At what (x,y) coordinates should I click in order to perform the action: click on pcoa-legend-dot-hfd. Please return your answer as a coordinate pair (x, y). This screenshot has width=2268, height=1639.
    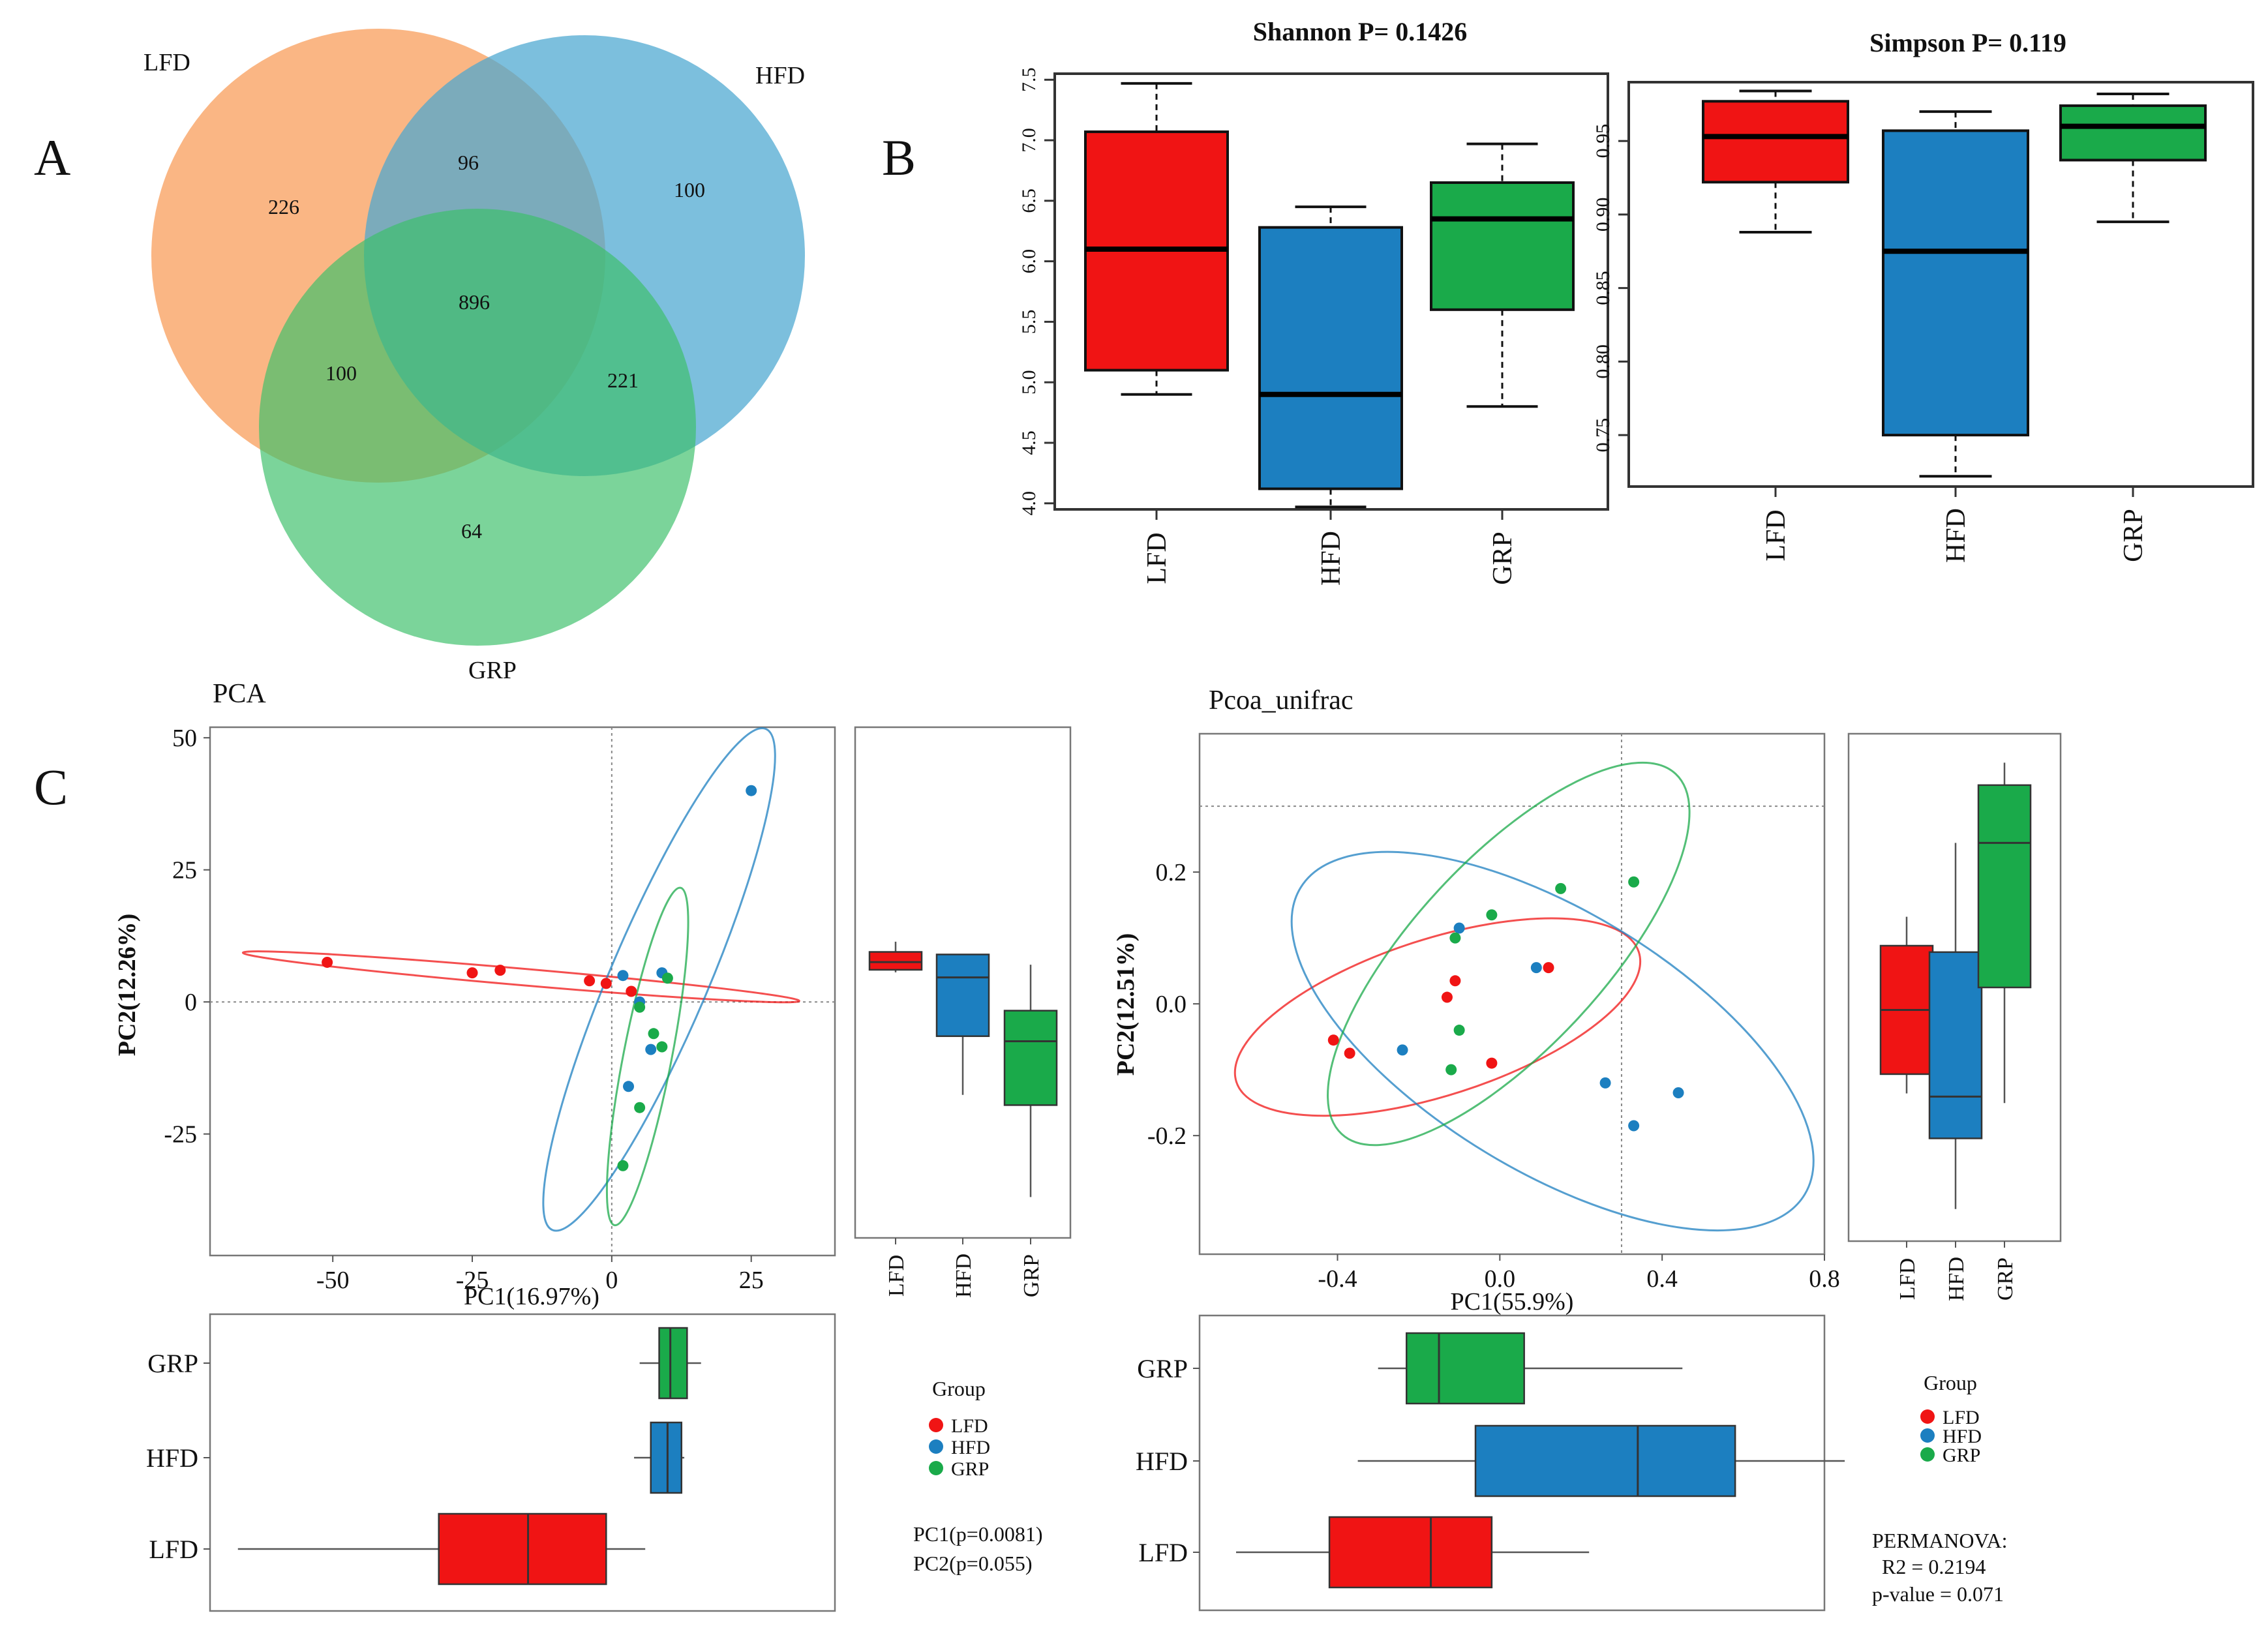
    Looking at the image, I should click on (1927, 1435).